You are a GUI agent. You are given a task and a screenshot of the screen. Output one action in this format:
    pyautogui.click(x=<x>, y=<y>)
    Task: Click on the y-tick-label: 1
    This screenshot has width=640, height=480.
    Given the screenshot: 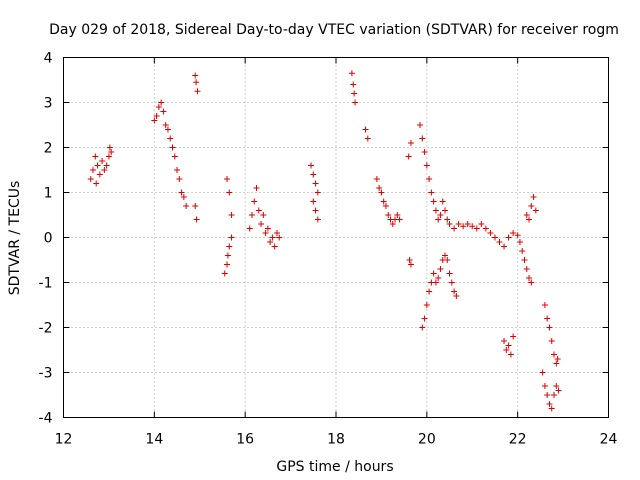 What is the action you would take?
    pyautogui.click(x=48, y=194)
    